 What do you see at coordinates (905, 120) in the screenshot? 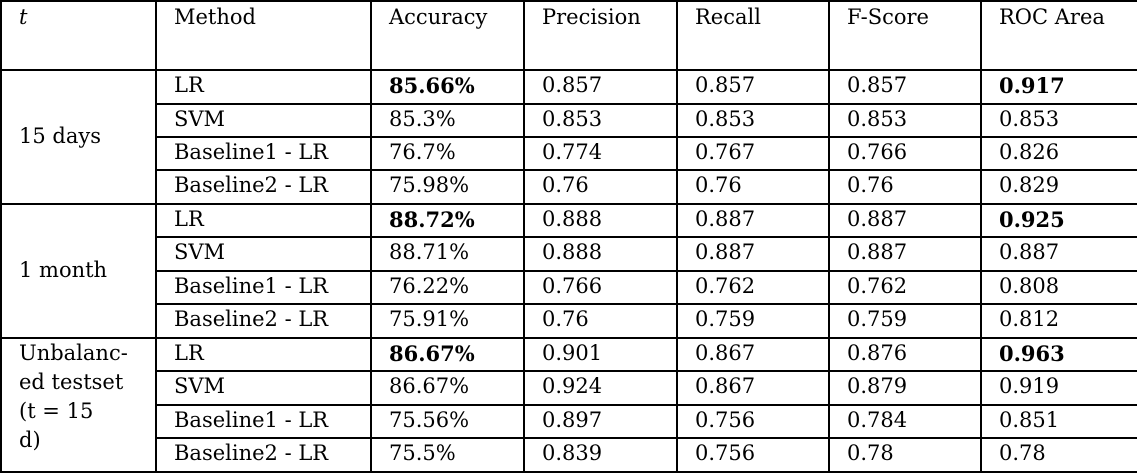
I see `fscore-cell: 0.853` at bounding box center [905, 120].